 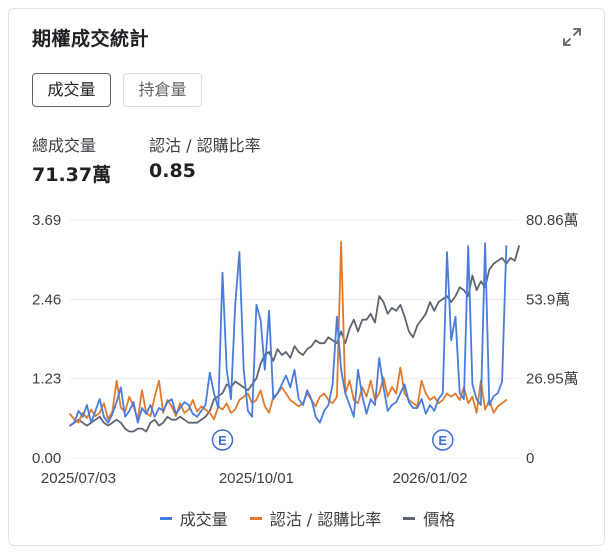 What do you see at coordinates (439, 519) in the screenshot?
I see `legend-label-price: 價格` at bounding box center [439, 519].